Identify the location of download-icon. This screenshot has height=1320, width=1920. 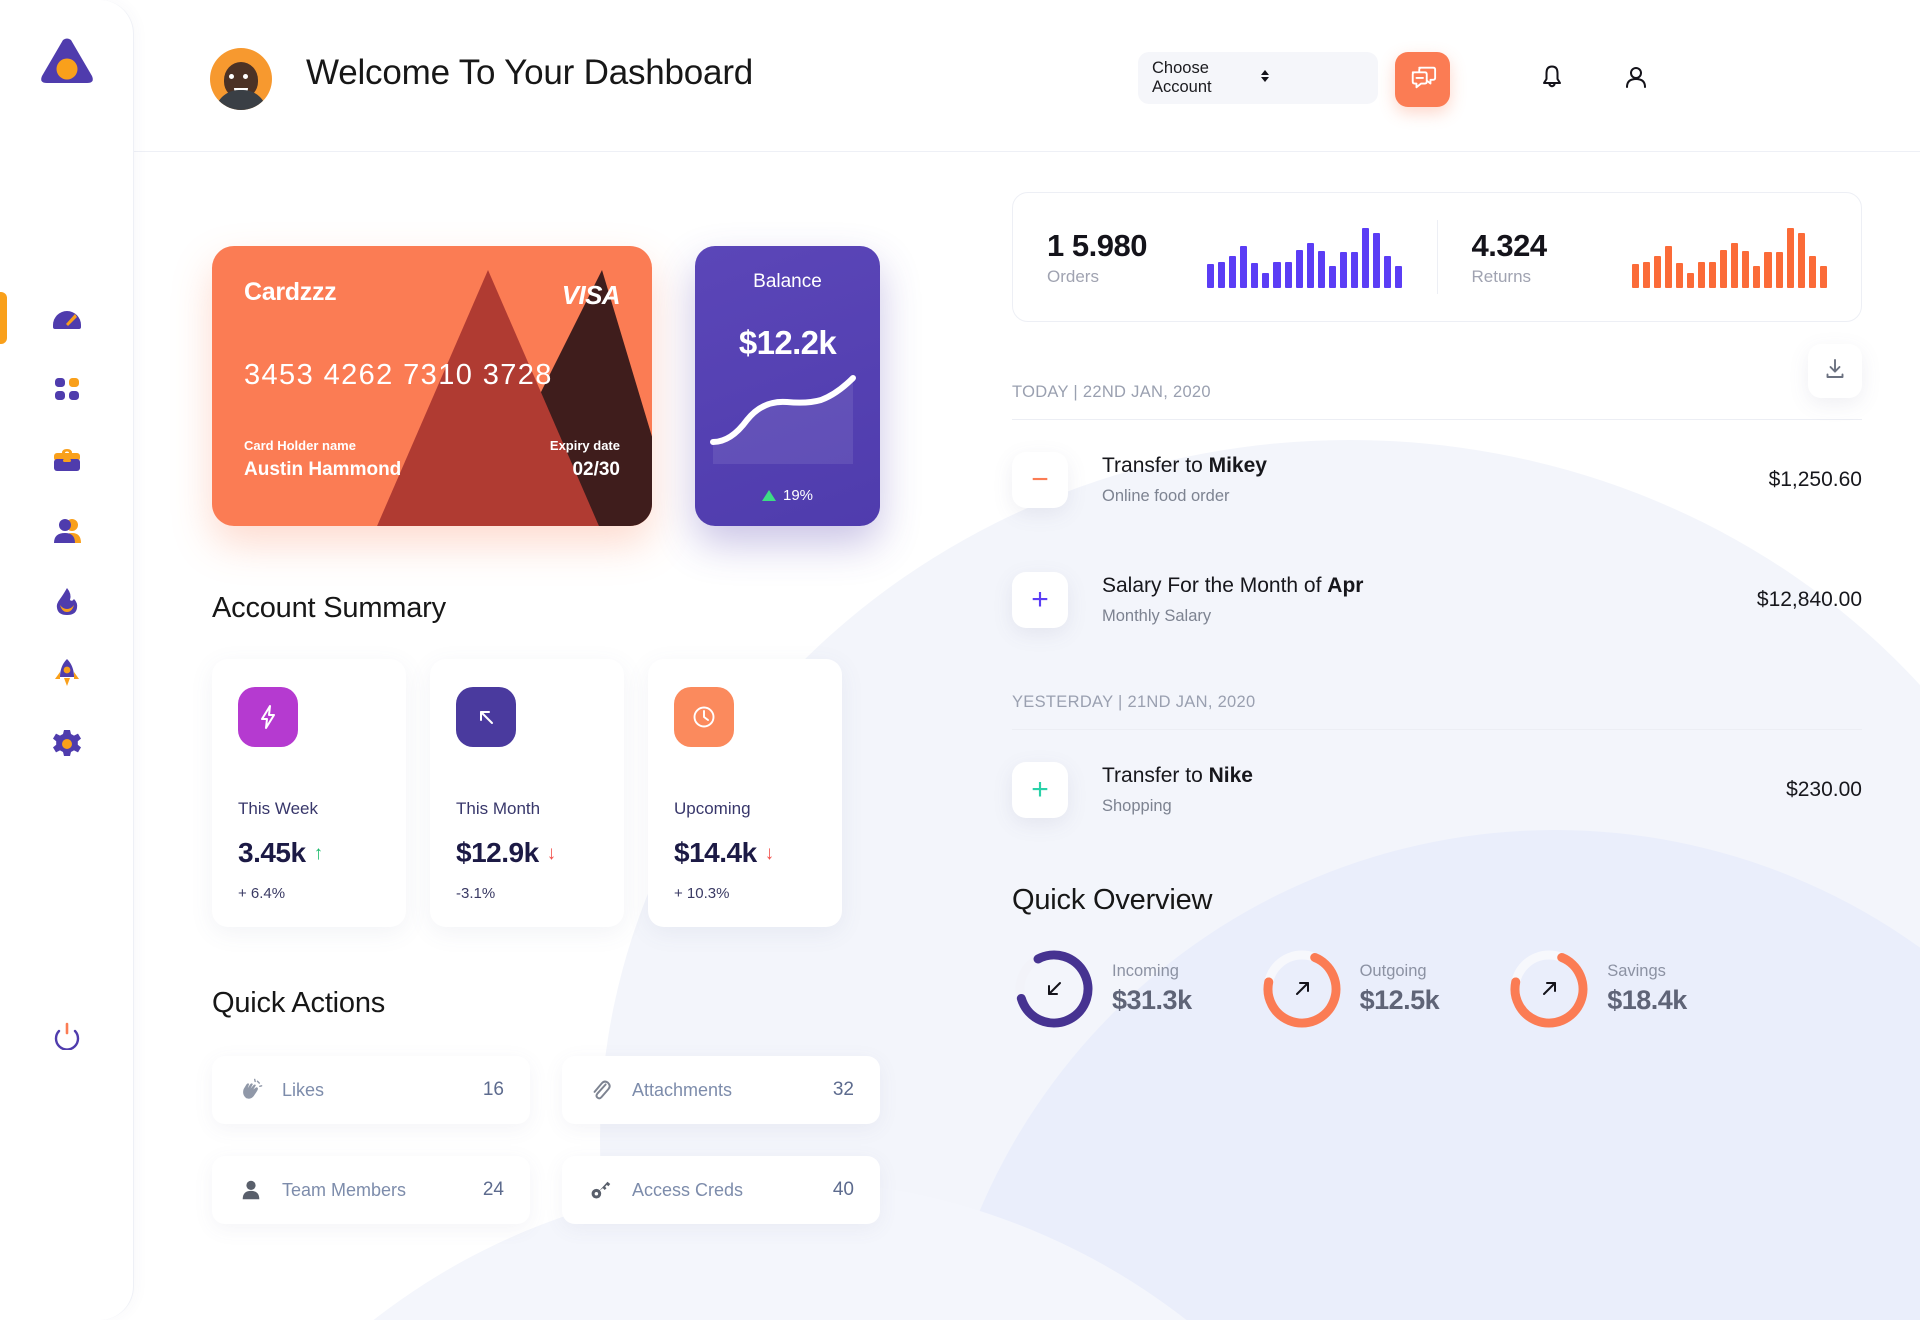
(1835, 371).